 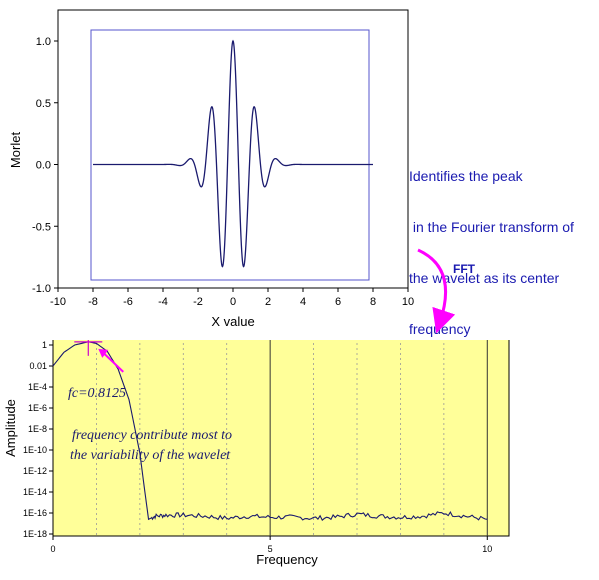 I want to click on fft-x-ticks: 0 5 10, so click(x=271, y=545).